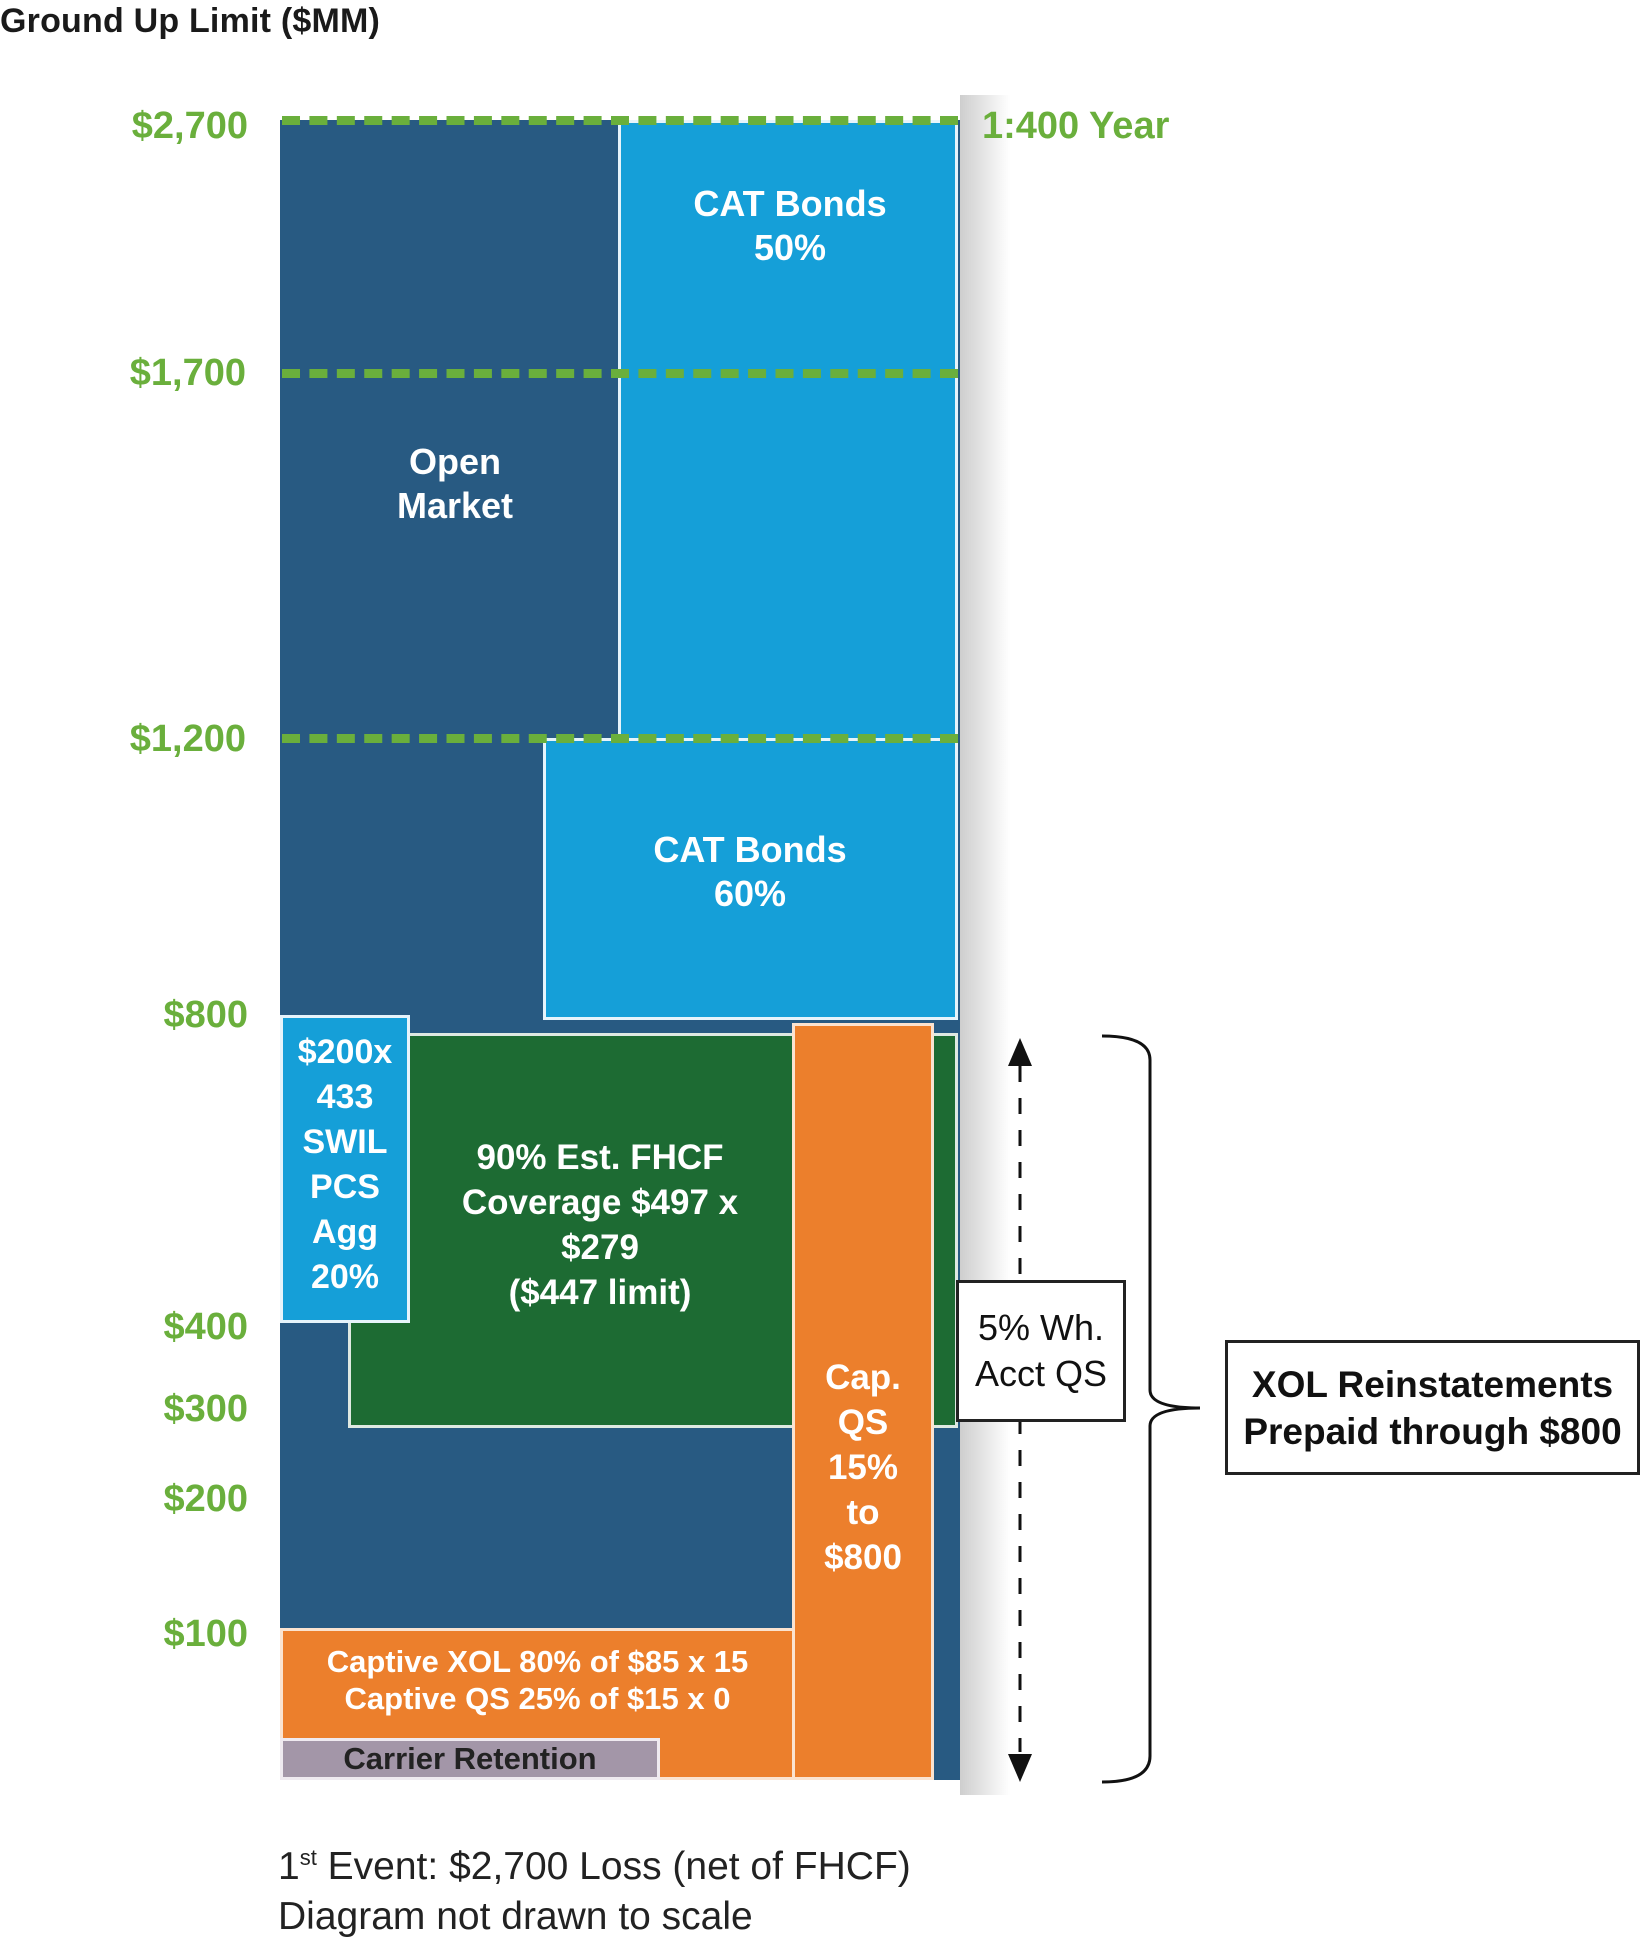  Describe the element at coordinates (1432, 1431) in the screenshot. I see `xol-reinstatements-line-2: Prepaid through $800` at that location.